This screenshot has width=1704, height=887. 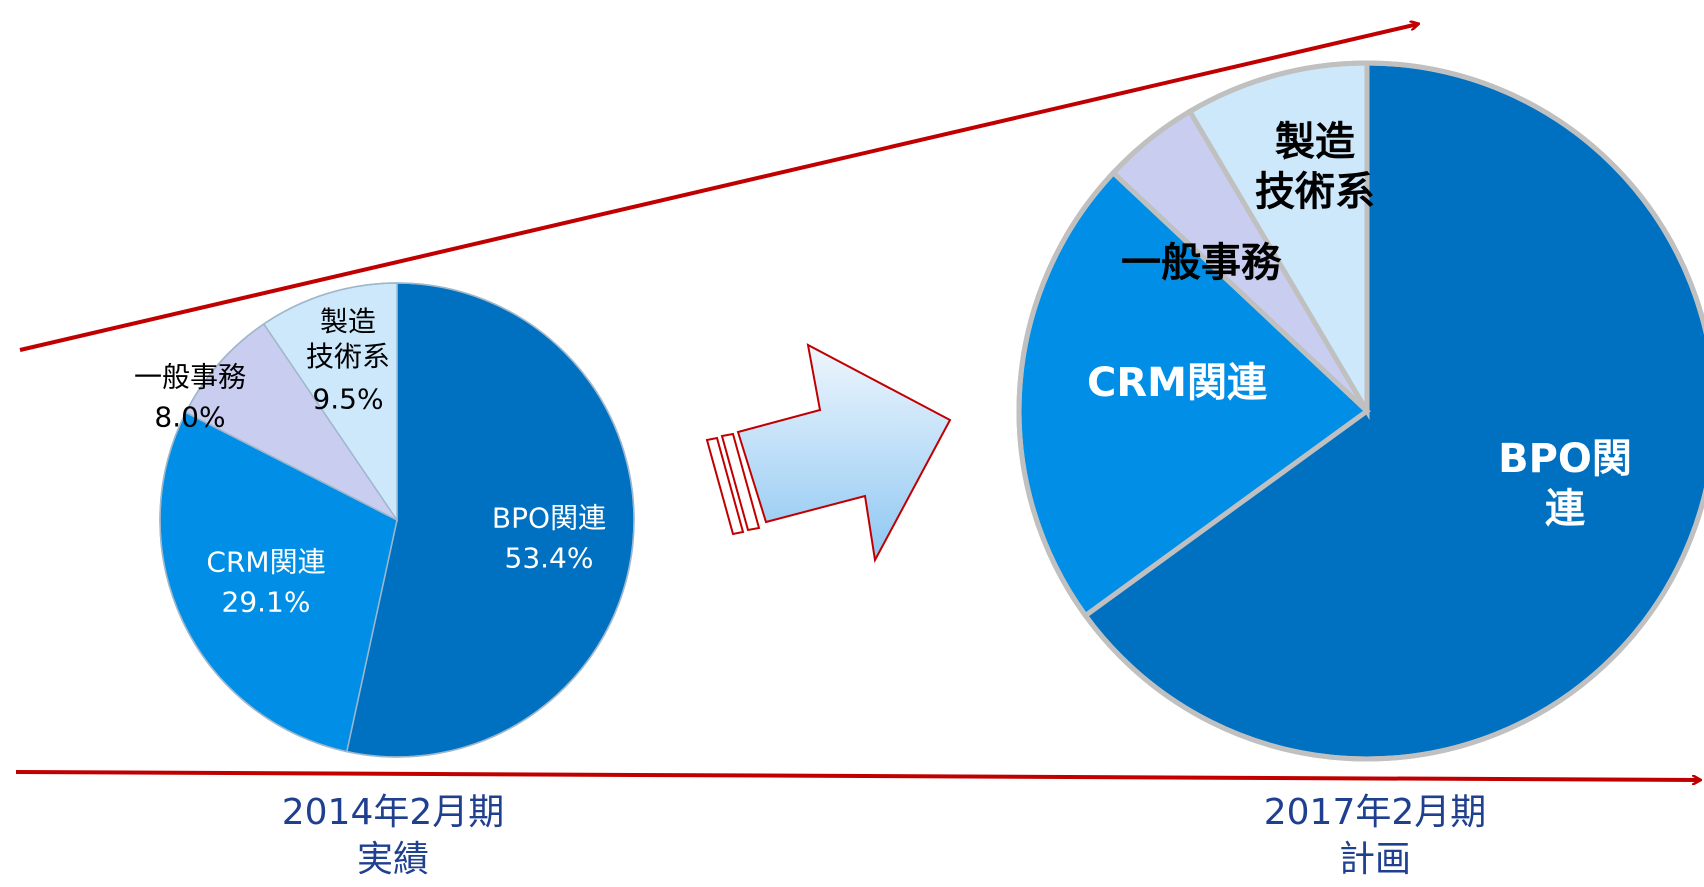 I want to click on value-label: 8.0%, so click(x=190, y=417).